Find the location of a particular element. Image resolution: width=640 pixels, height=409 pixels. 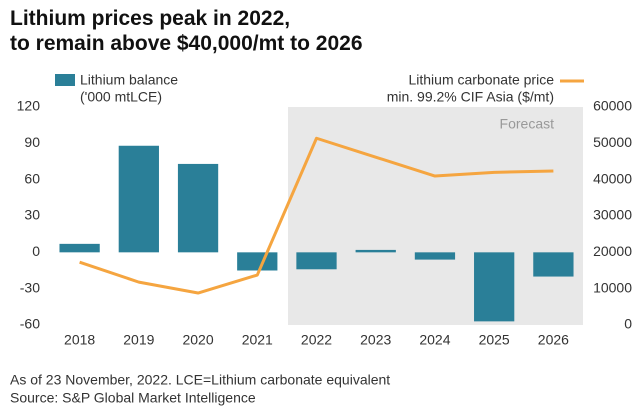

x-tick-label: 2020 is located at coordinates (197, 340).